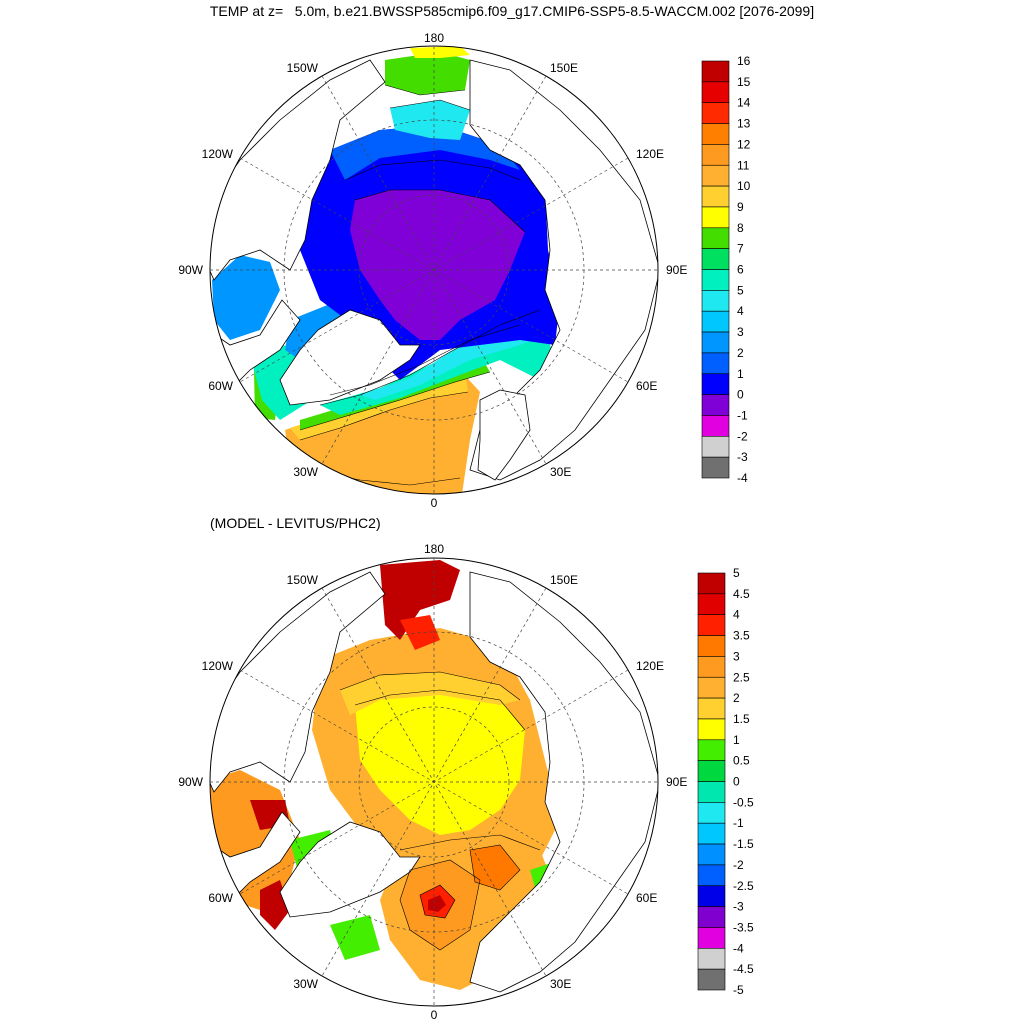  I want to click on colorbar-tick-label: 7, so click(740, 249).